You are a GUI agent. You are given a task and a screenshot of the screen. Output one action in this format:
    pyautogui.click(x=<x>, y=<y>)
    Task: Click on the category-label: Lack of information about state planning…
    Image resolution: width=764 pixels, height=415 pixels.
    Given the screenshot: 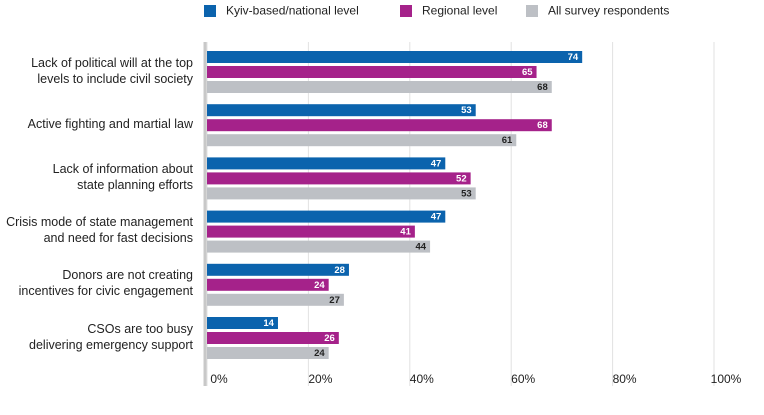 What is the action you would take?
    pyautogui.click(x=122, y=176)
    